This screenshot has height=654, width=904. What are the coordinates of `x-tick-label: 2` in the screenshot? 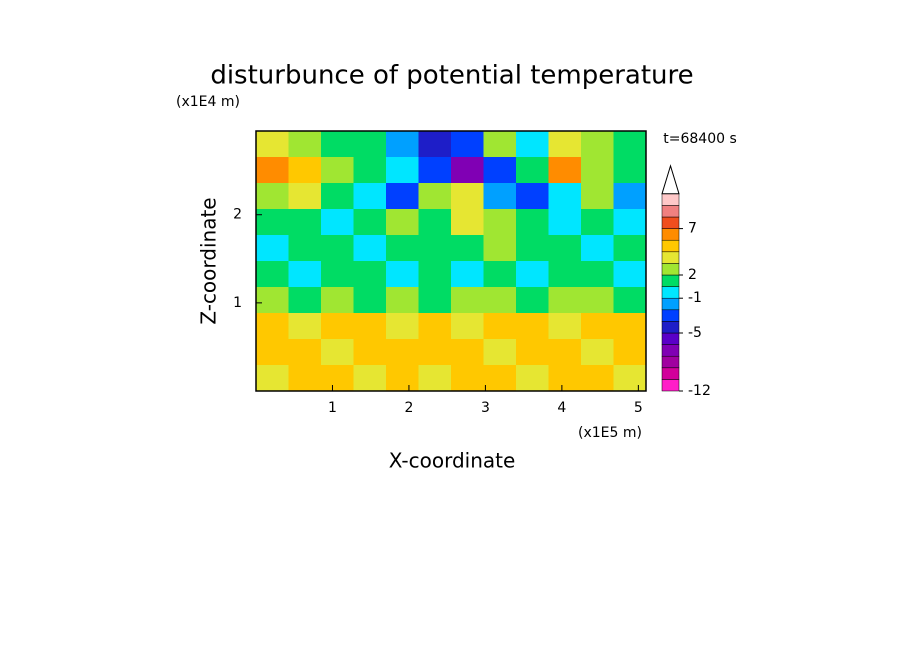 It's located at (408, 408).